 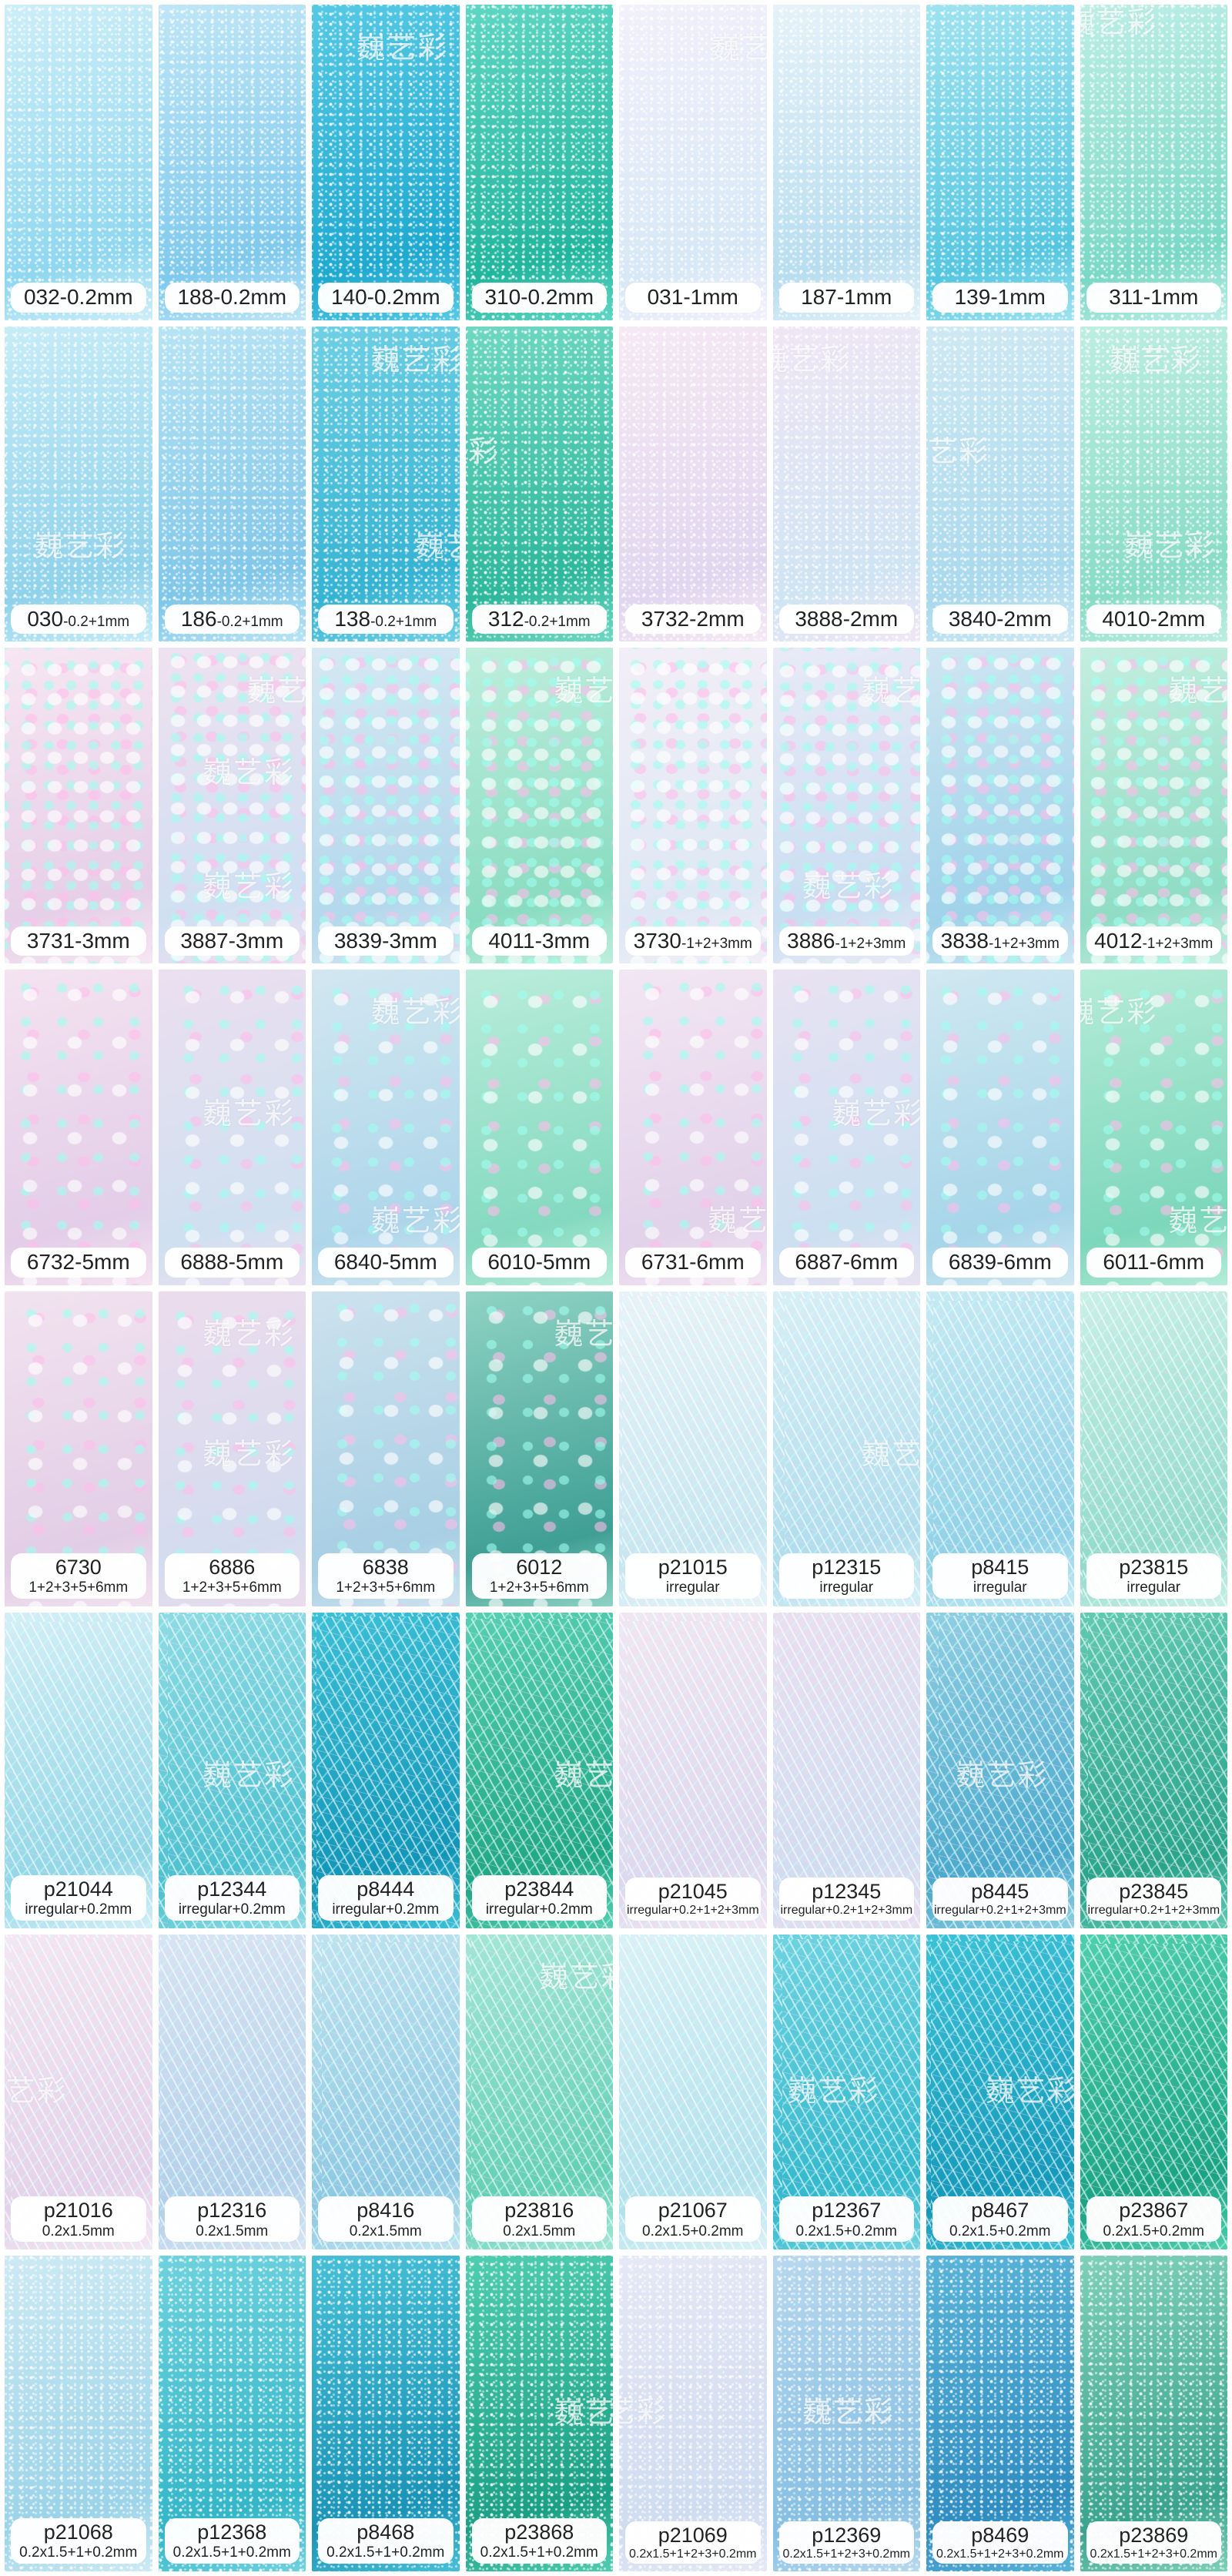 I want to click on sample-label: p8416 0.2x1.5mm, so click(x=386, y=2219).